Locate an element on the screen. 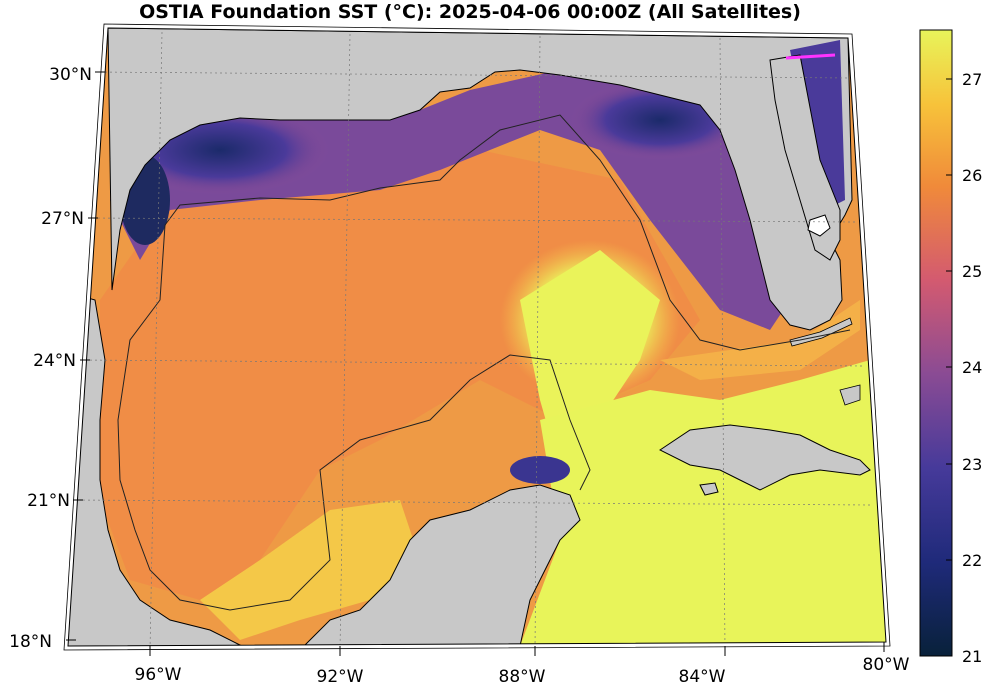  lat-label-27: 27°N is located at coordinates (62, 219).